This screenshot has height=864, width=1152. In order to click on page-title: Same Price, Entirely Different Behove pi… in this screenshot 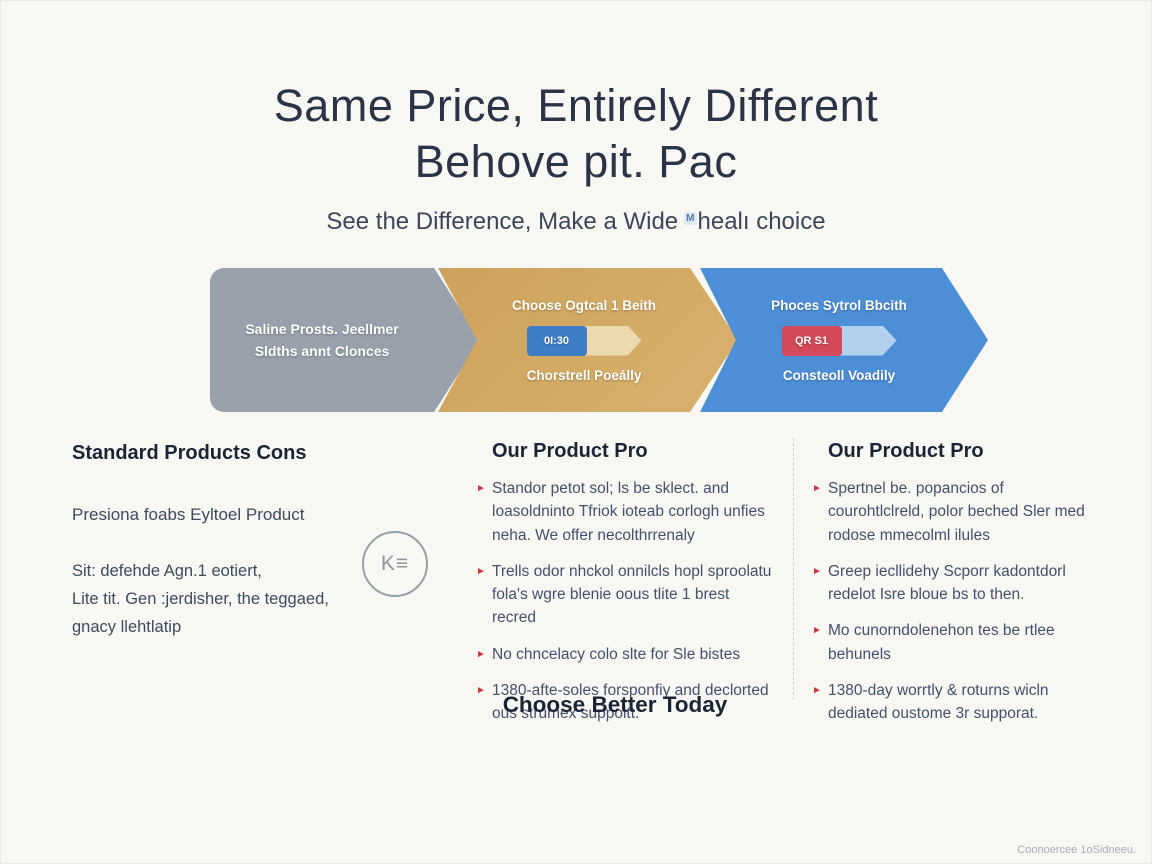, I will do `click(576, 134)`.